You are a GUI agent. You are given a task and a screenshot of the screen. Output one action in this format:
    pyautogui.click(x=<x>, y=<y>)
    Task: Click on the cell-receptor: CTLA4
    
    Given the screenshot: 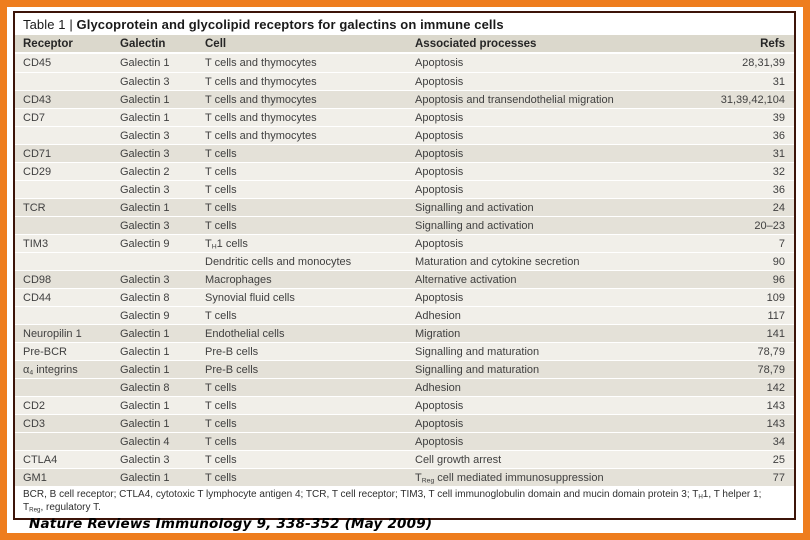 What is the action you would take?
    pyautogui.click(x=40, y=459)
    